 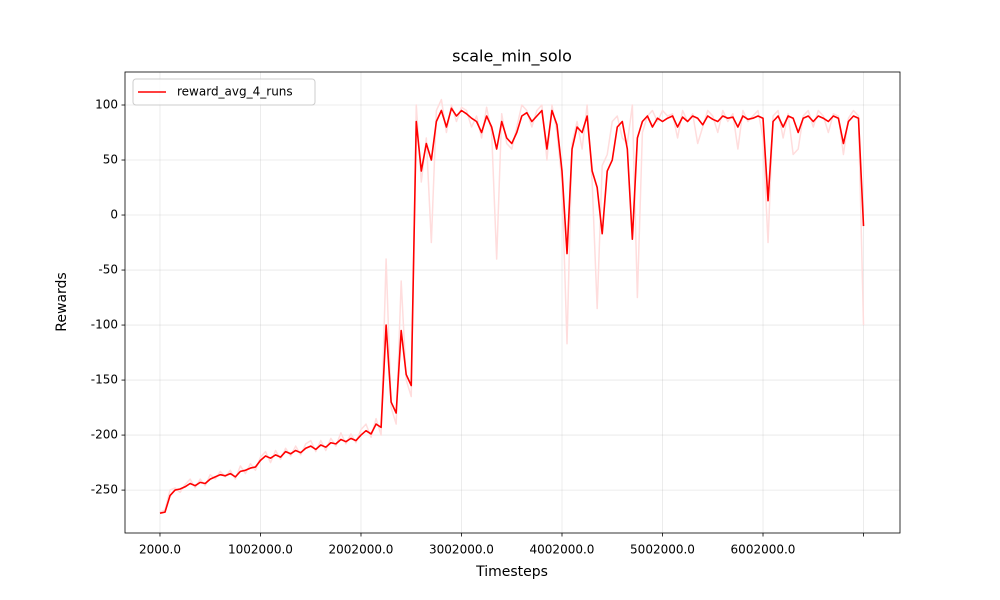 What do you see at coordinates (104, 380) in the screenshot?
I see `y-tick-label: -150` at bounding box center [104, 380].